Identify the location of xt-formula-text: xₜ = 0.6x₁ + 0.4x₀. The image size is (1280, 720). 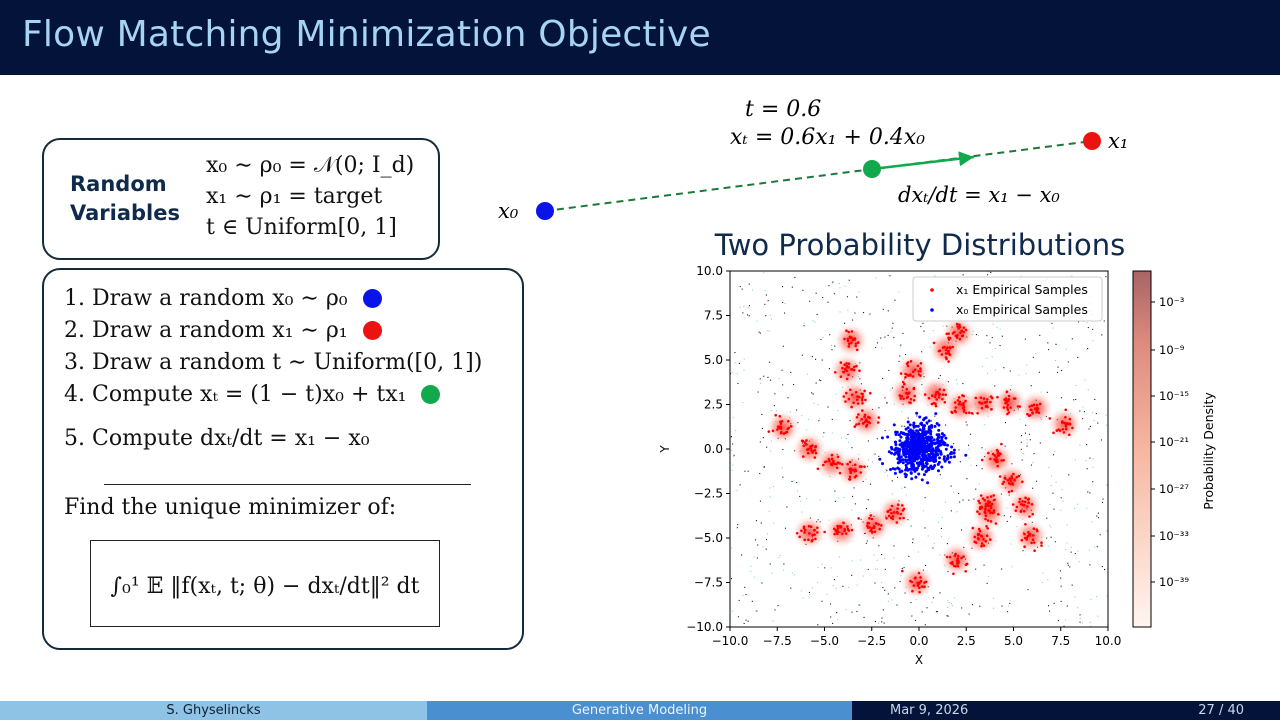
(827, 137).